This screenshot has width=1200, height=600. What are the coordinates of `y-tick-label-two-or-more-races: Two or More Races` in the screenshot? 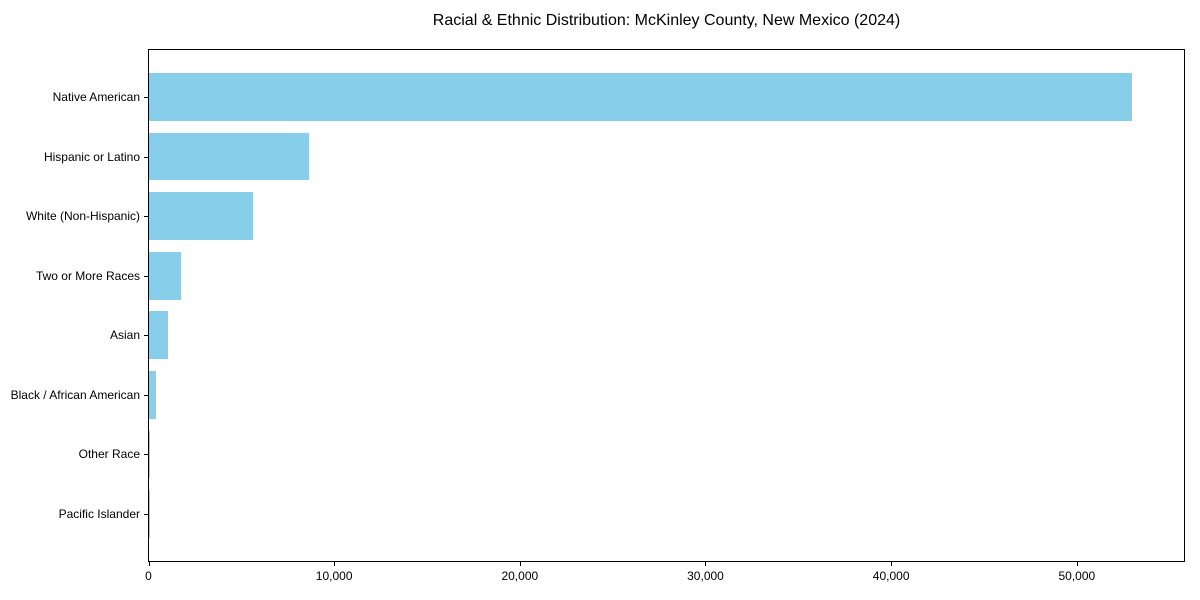 It's located at (87, 275).